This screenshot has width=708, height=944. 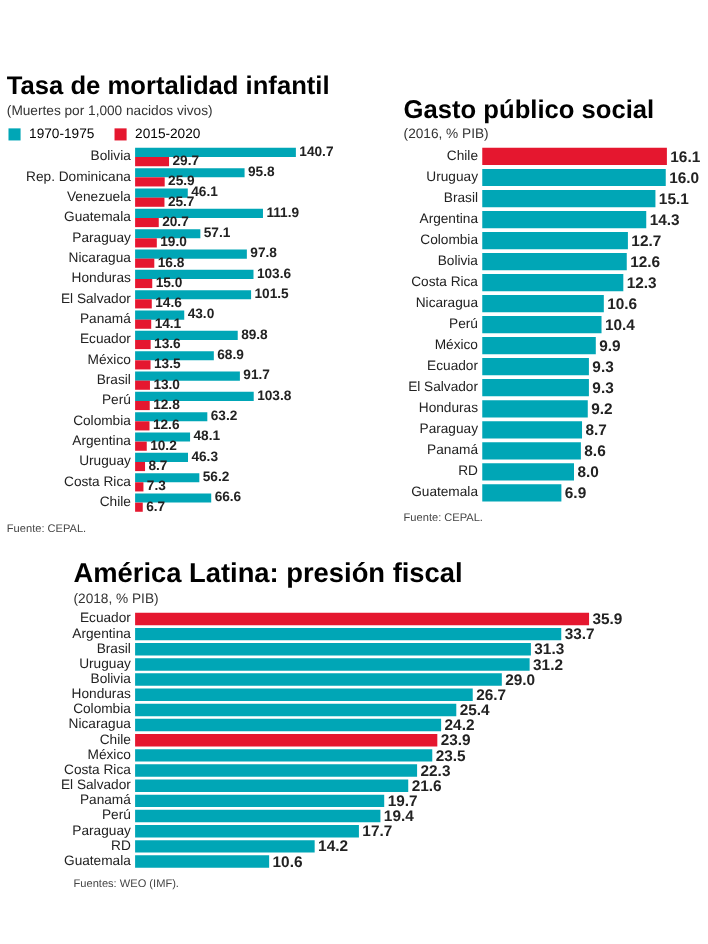 What do you see at coordinates (684, 177) in the screenshot?
I see `data-label: 16.0` at bounding box center [684, 177].